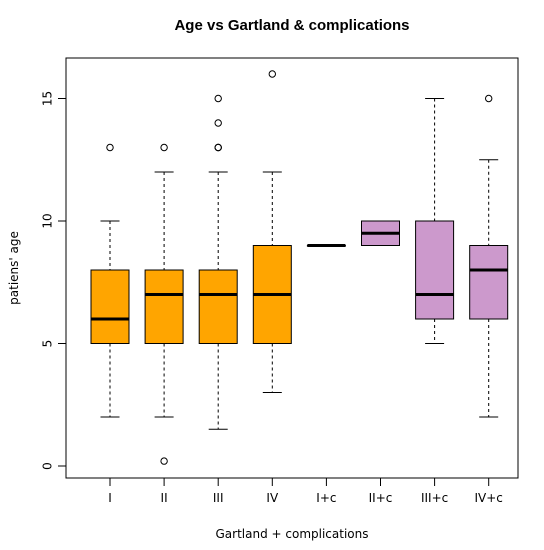  Describe the element at coordinates (326, 245) in the screenshot. I see `box-i-plus-c` at that location.